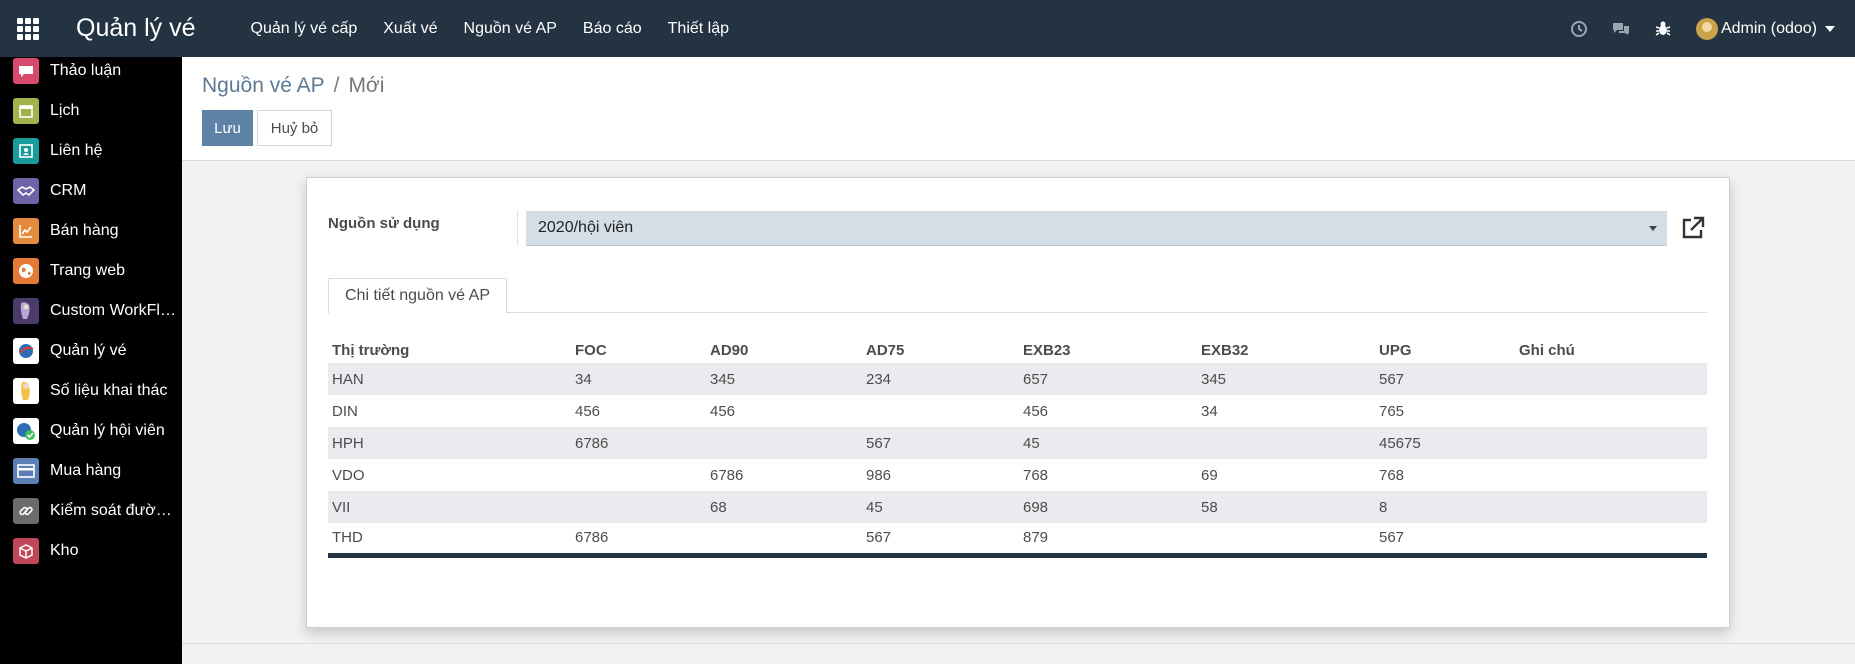  Describe the element at coordinates (91, 471) in the screenshot. I see `sidebar-item-purchase: Mua hàng` at that location.